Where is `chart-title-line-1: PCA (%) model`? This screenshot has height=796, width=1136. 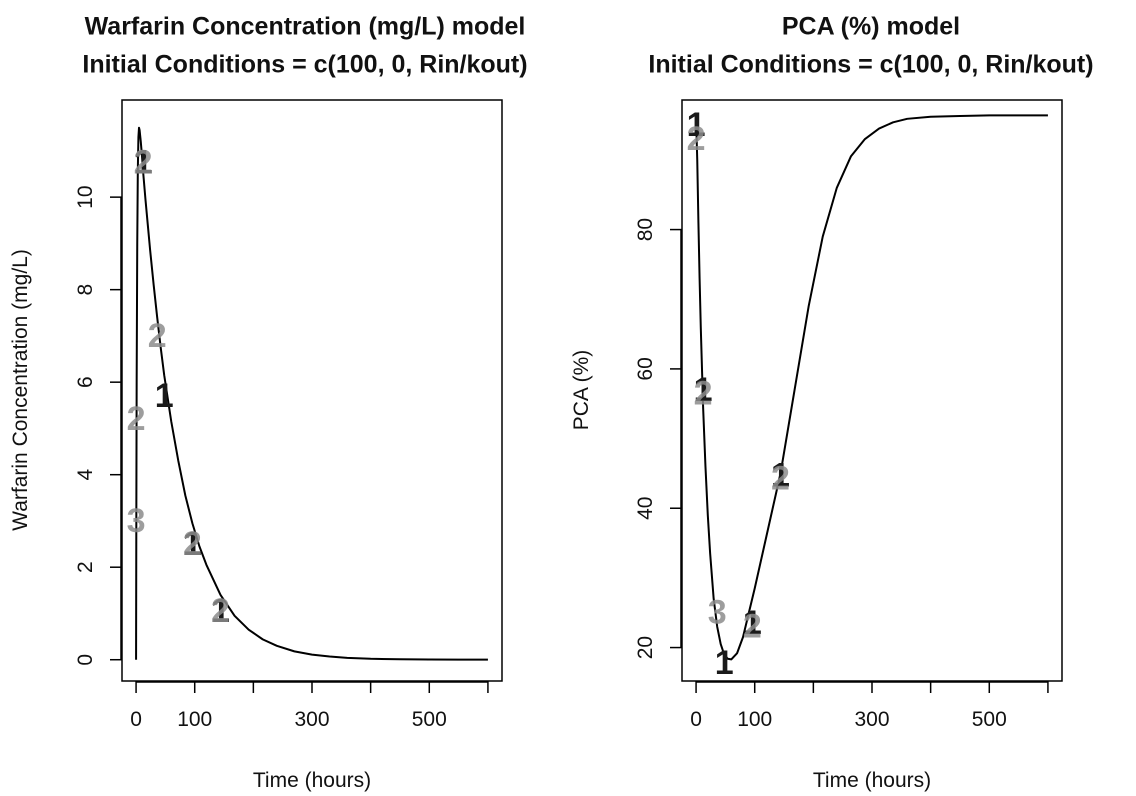 chart-title-line-1: PCA (%) model is located at coordinates (871, 27).